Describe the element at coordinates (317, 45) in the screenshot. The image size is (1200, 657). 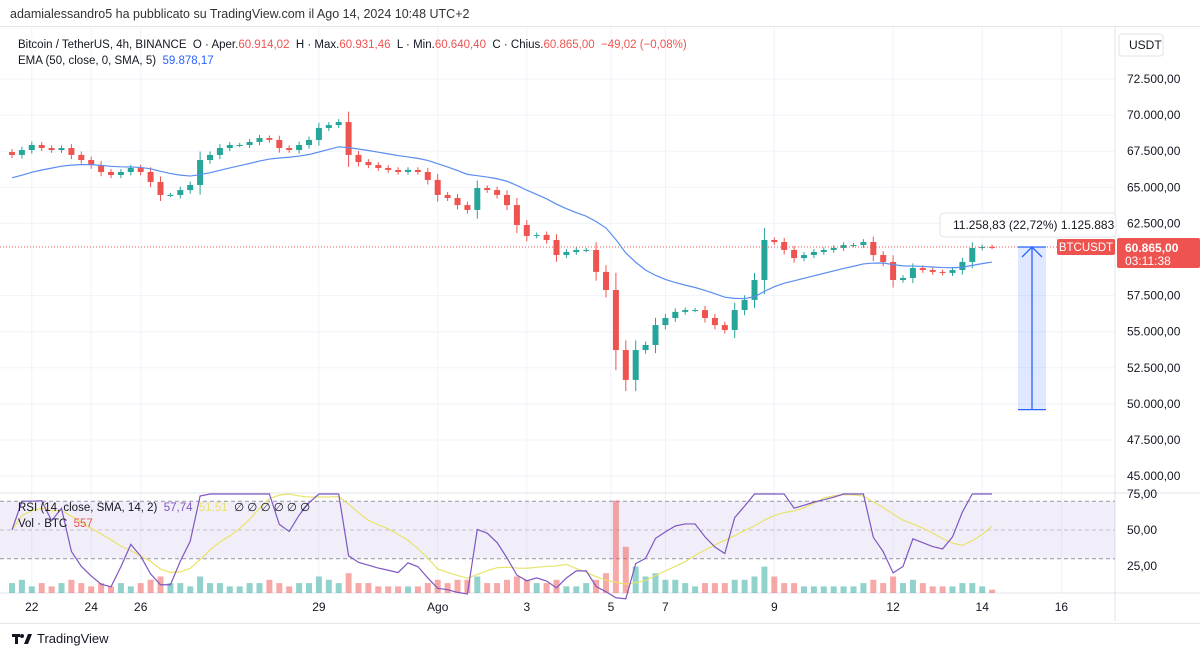
I see `high-label: H · Max.` at that location.